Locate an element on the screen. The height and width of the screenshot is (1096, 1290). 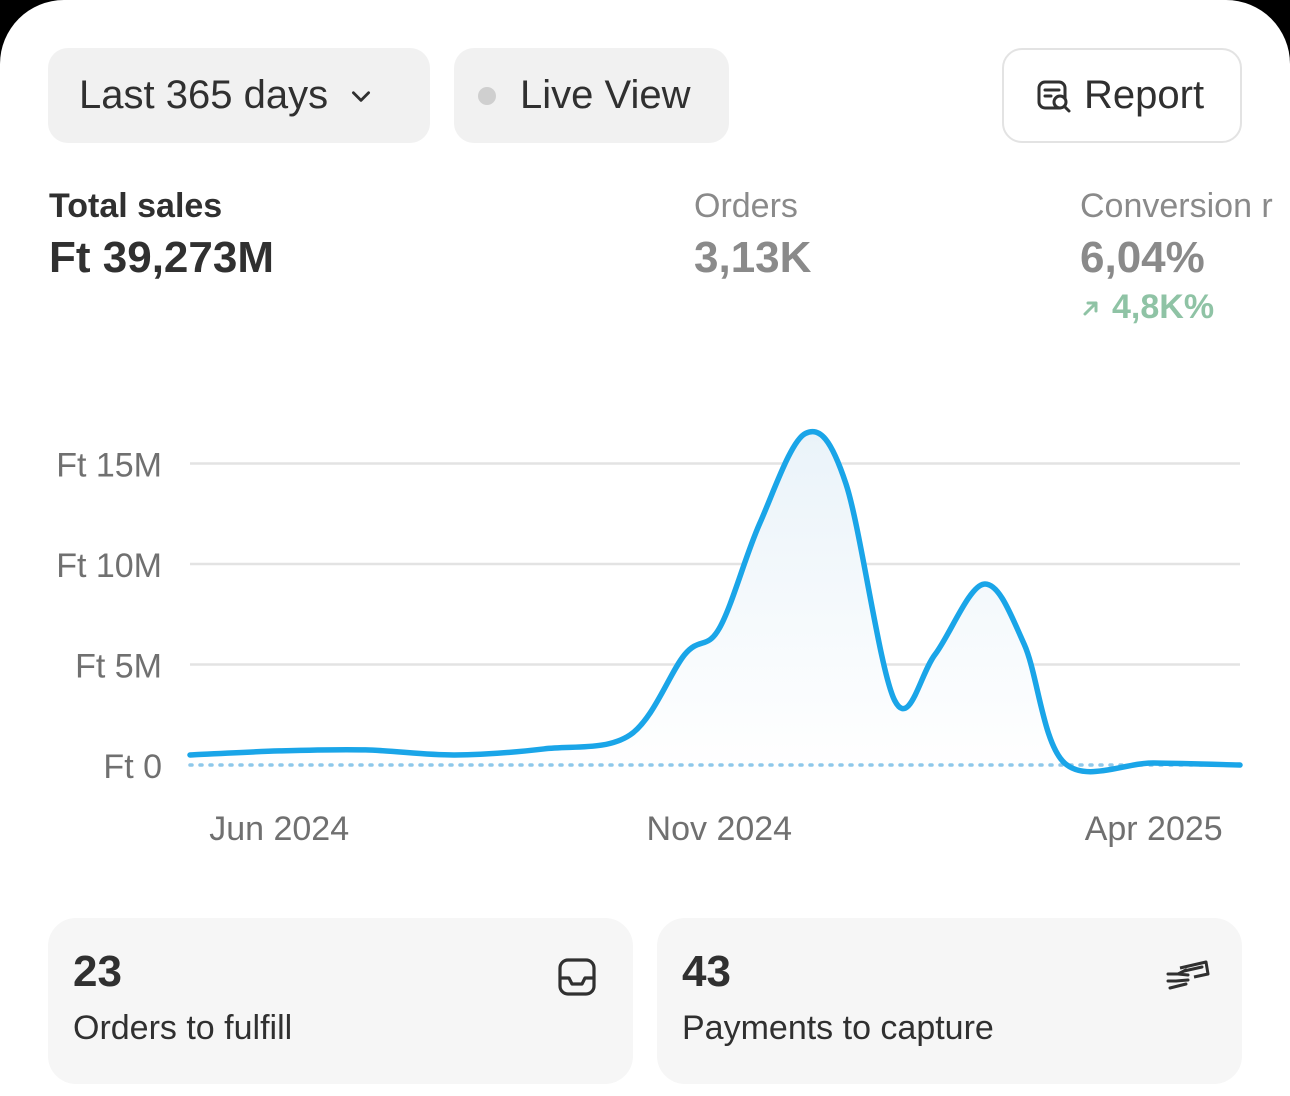
y-tick-label: Ft 15M is located at coordinates (109, 466).